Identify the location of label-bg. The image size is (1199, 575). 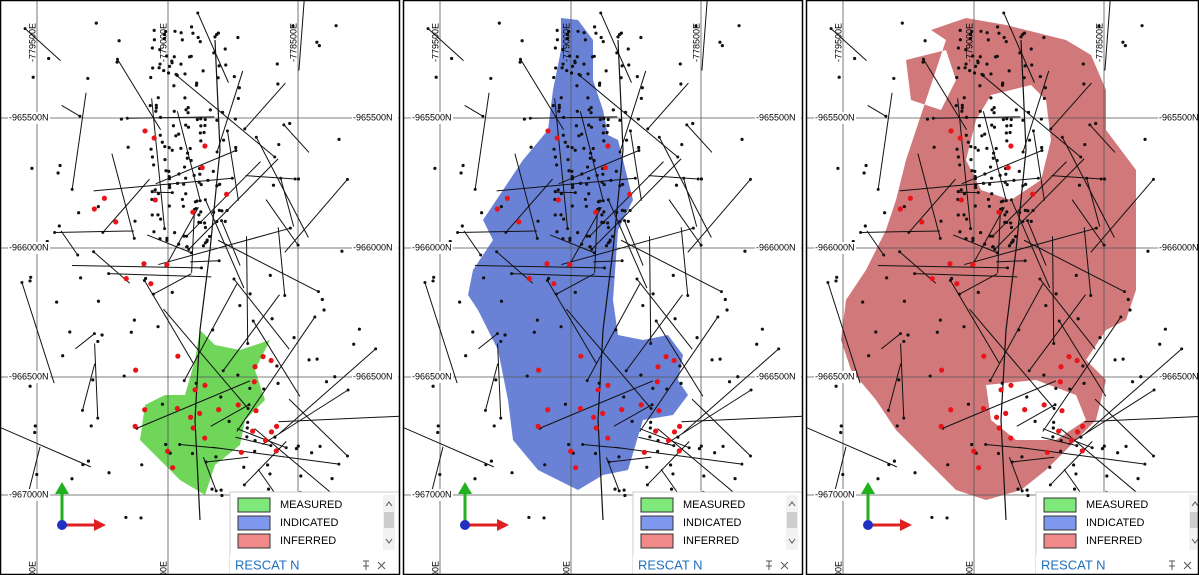
(432, 377).